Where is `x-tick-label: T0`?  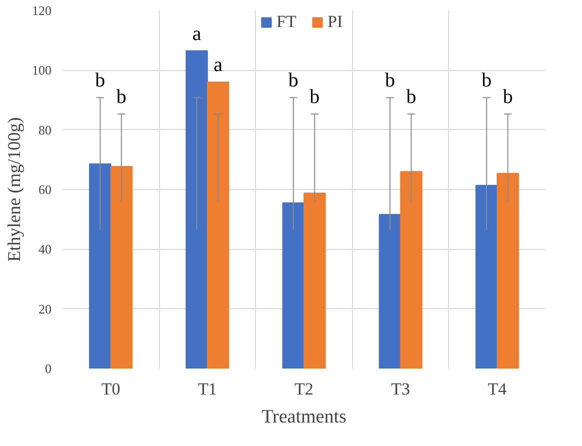 x-tick-label: T0 is located at coordinates (110, 389).